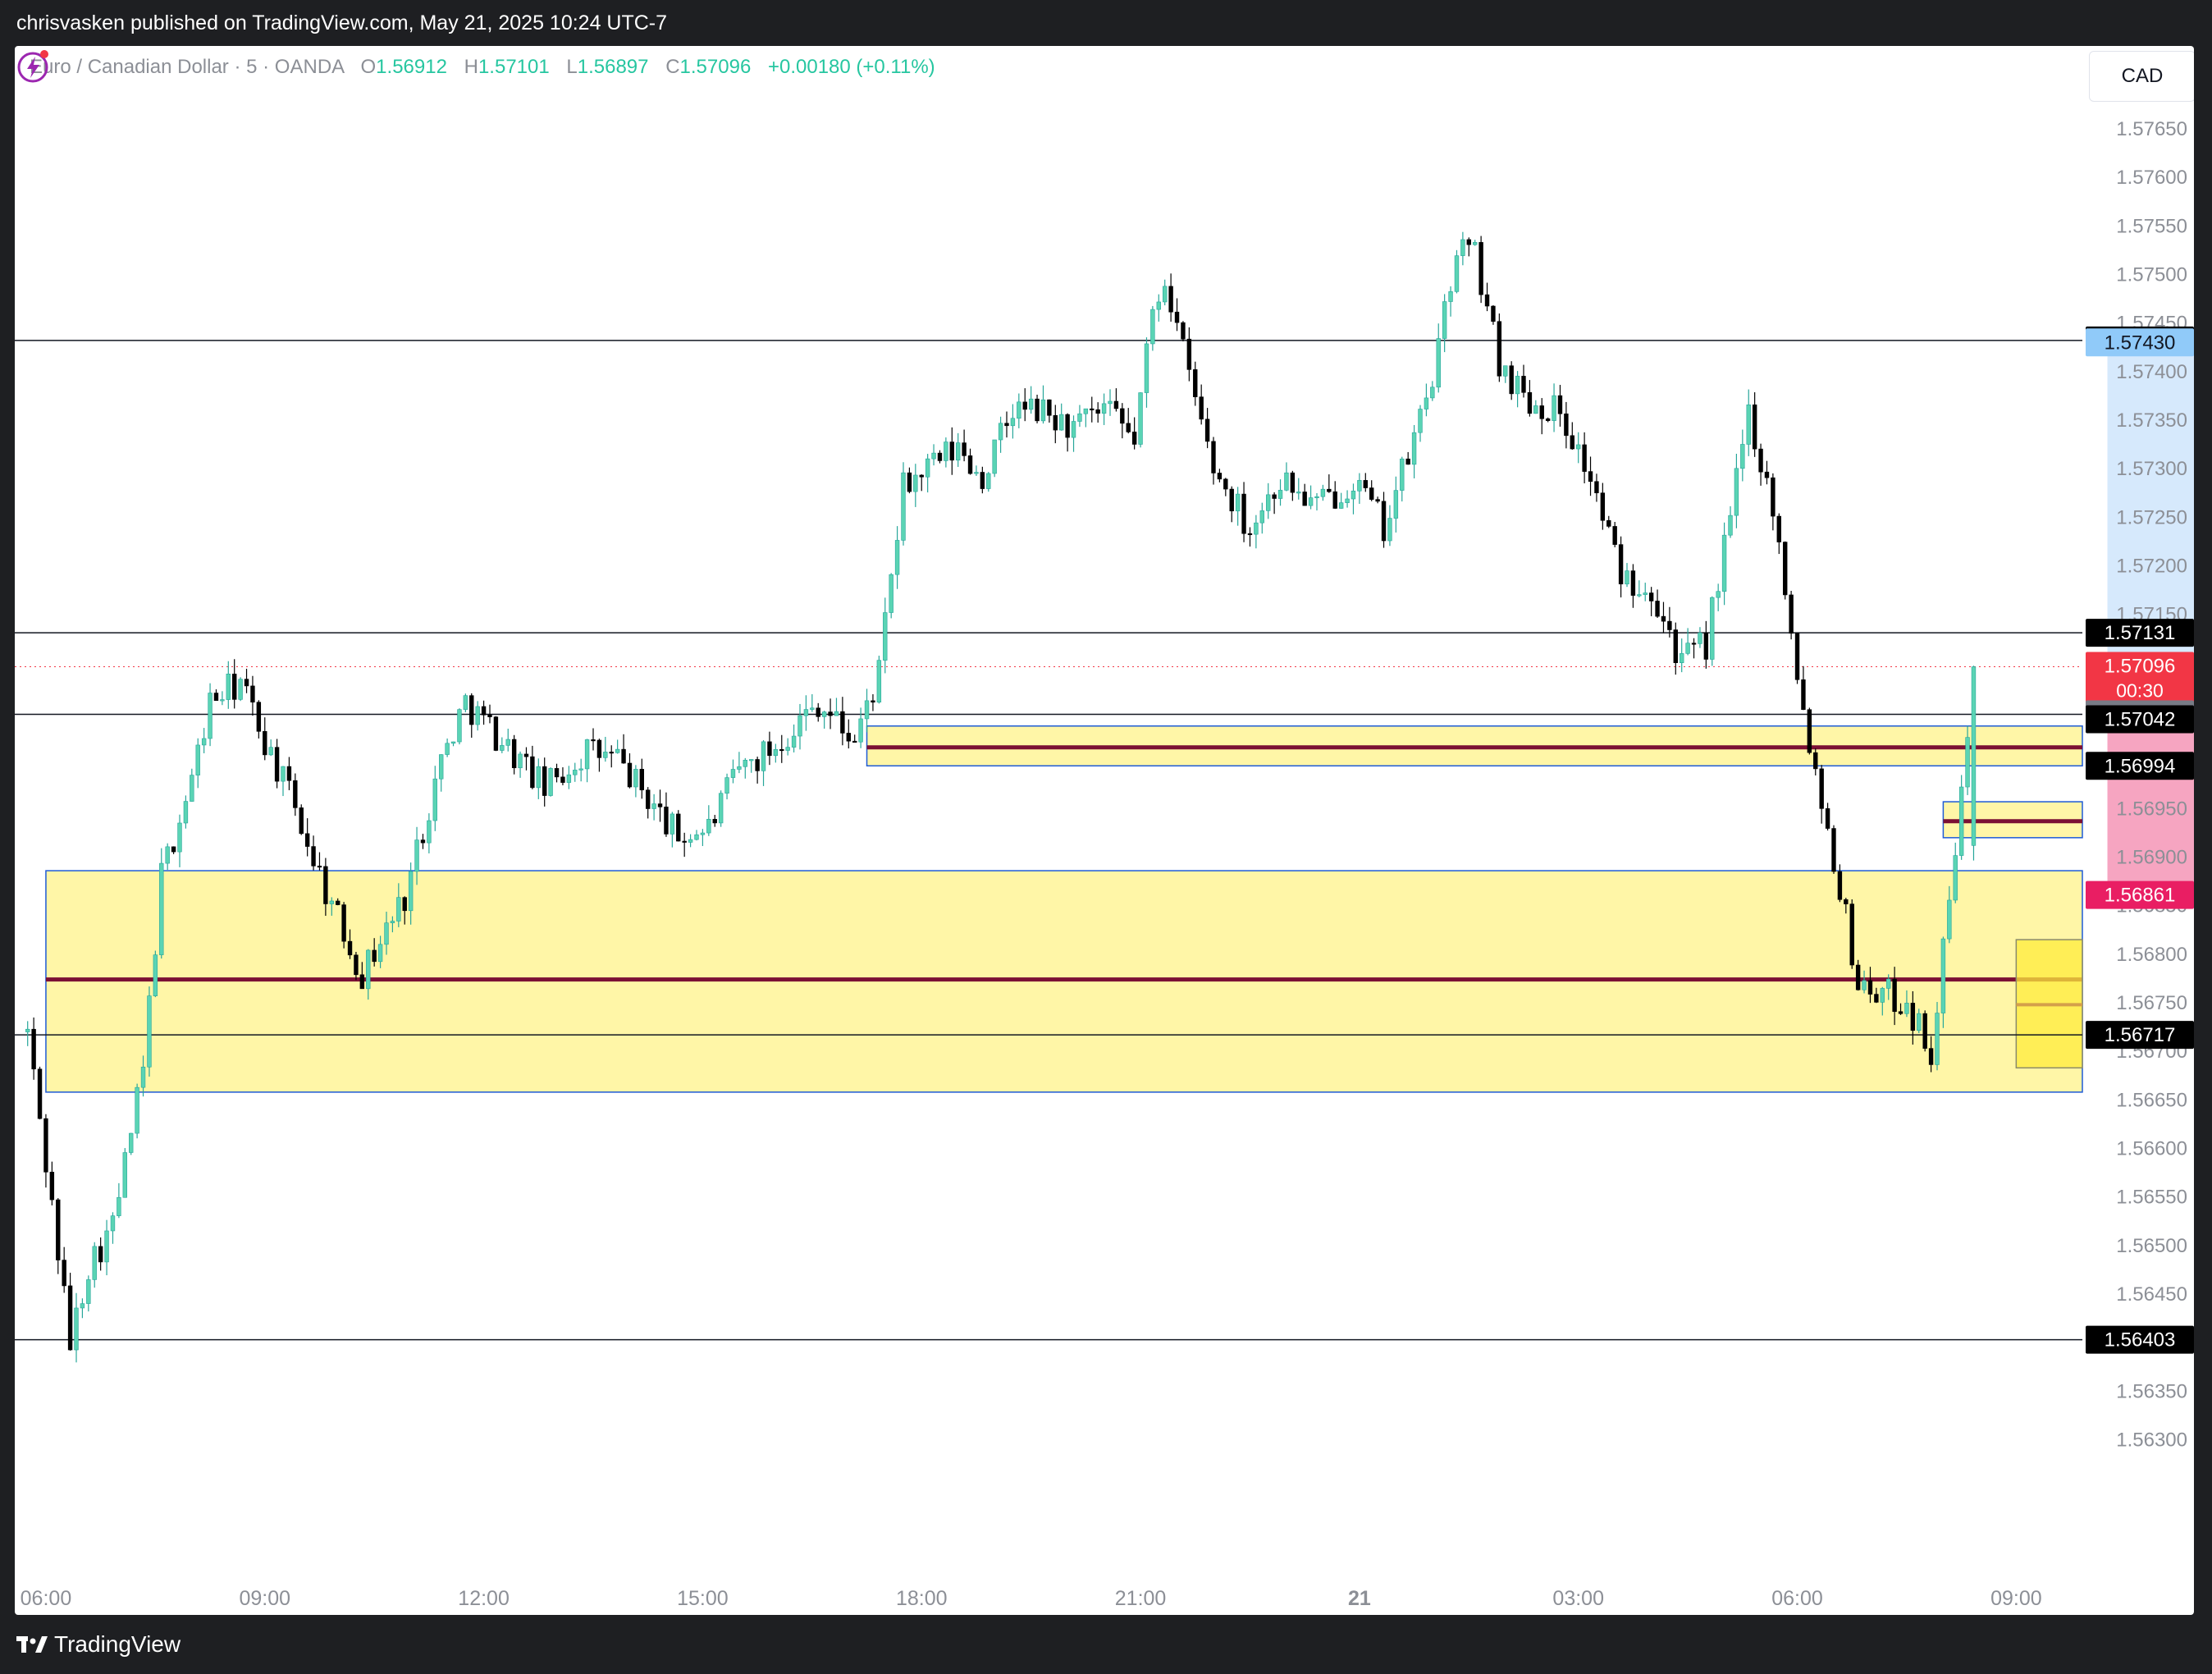 Image resolution: width=2212 pixels, height=1674 pixels. I want to click on currency-button: CAD, so click(2141, 76).